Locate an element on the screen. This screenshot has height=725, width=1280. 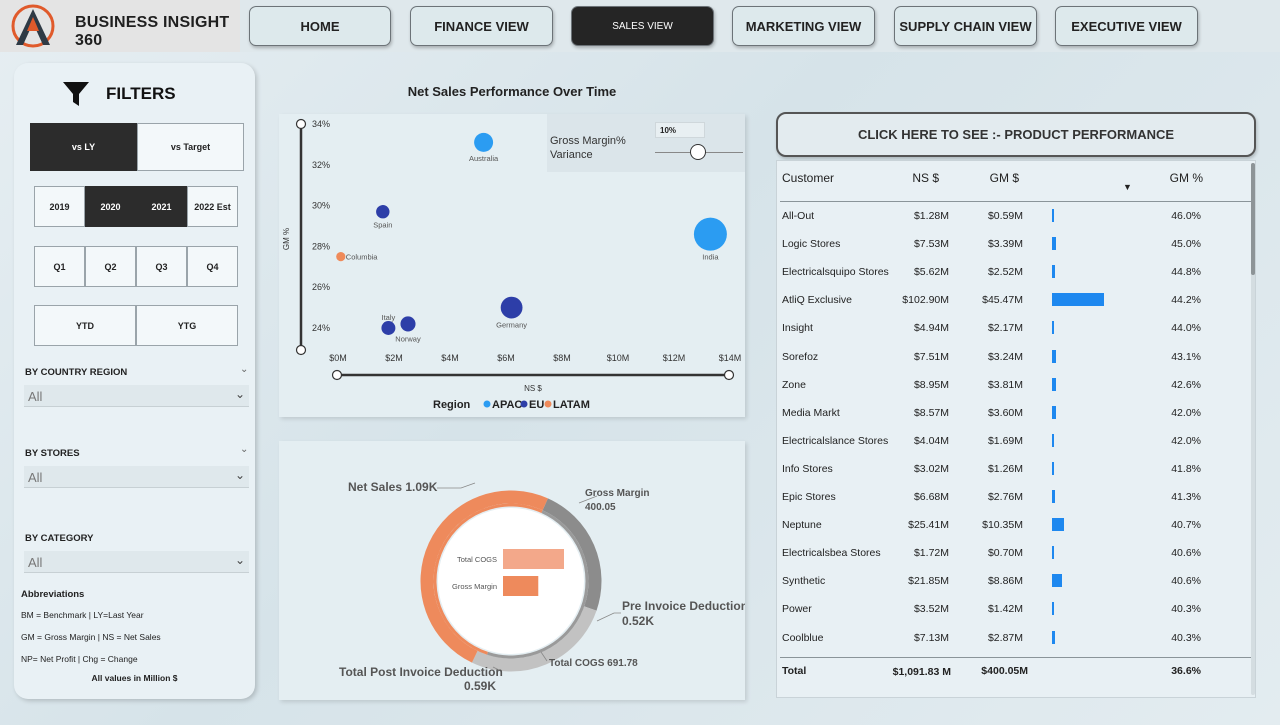
table-row: Electricalslance Stores $4.04M $1.69M 42.0% is located at coordinates (1015, 441).